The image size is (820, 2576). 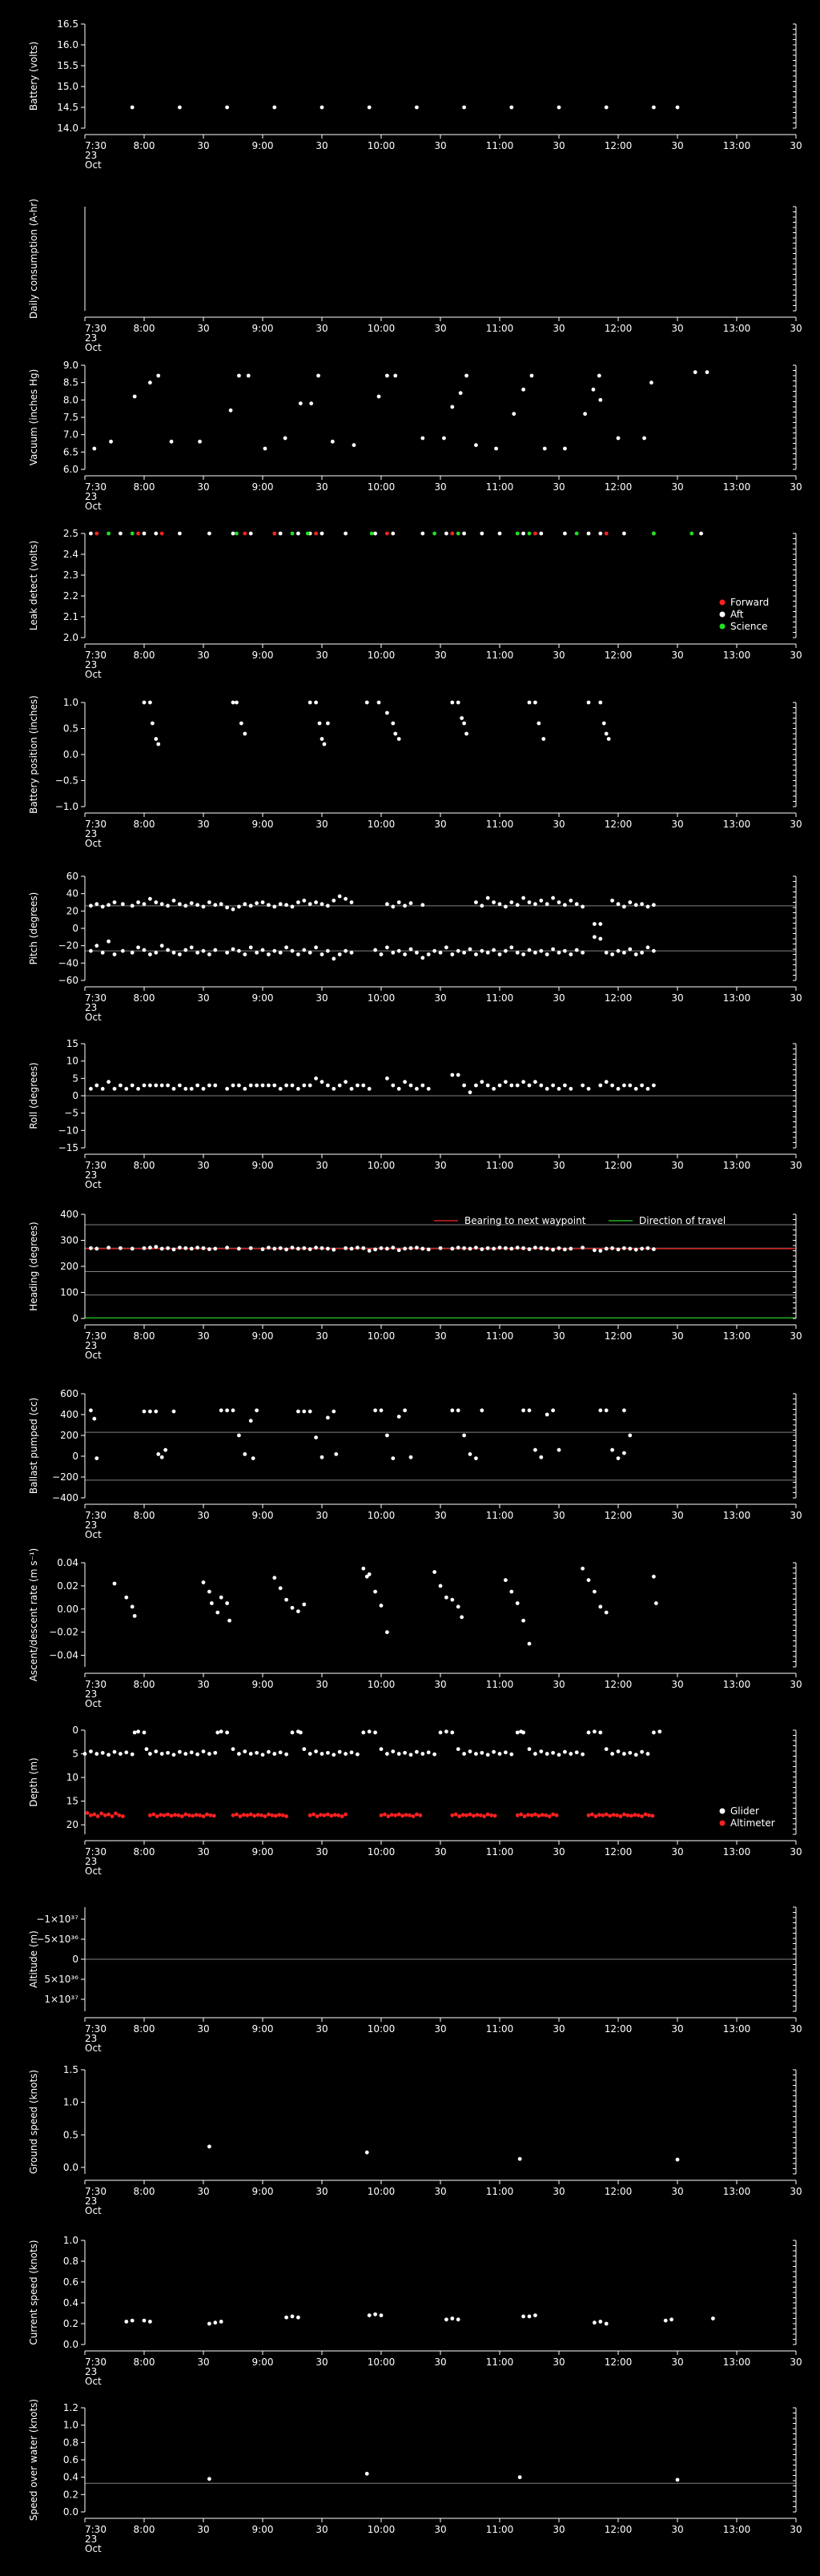 I want to click on y-tick-label: 1×10³⁷, so click(x=61, y=1999).